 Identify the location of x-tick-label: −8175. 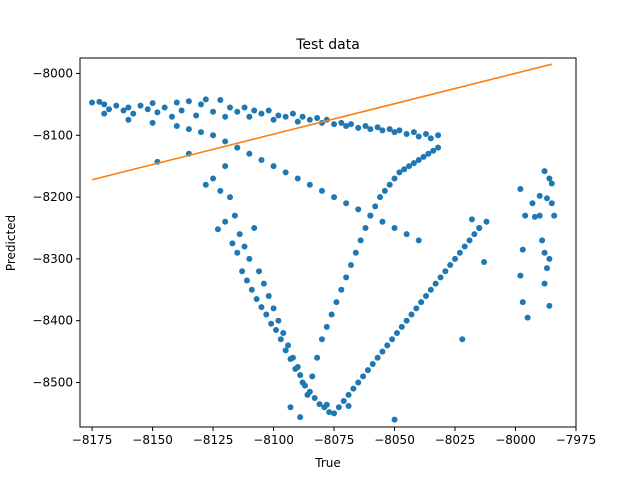
(92, 440).